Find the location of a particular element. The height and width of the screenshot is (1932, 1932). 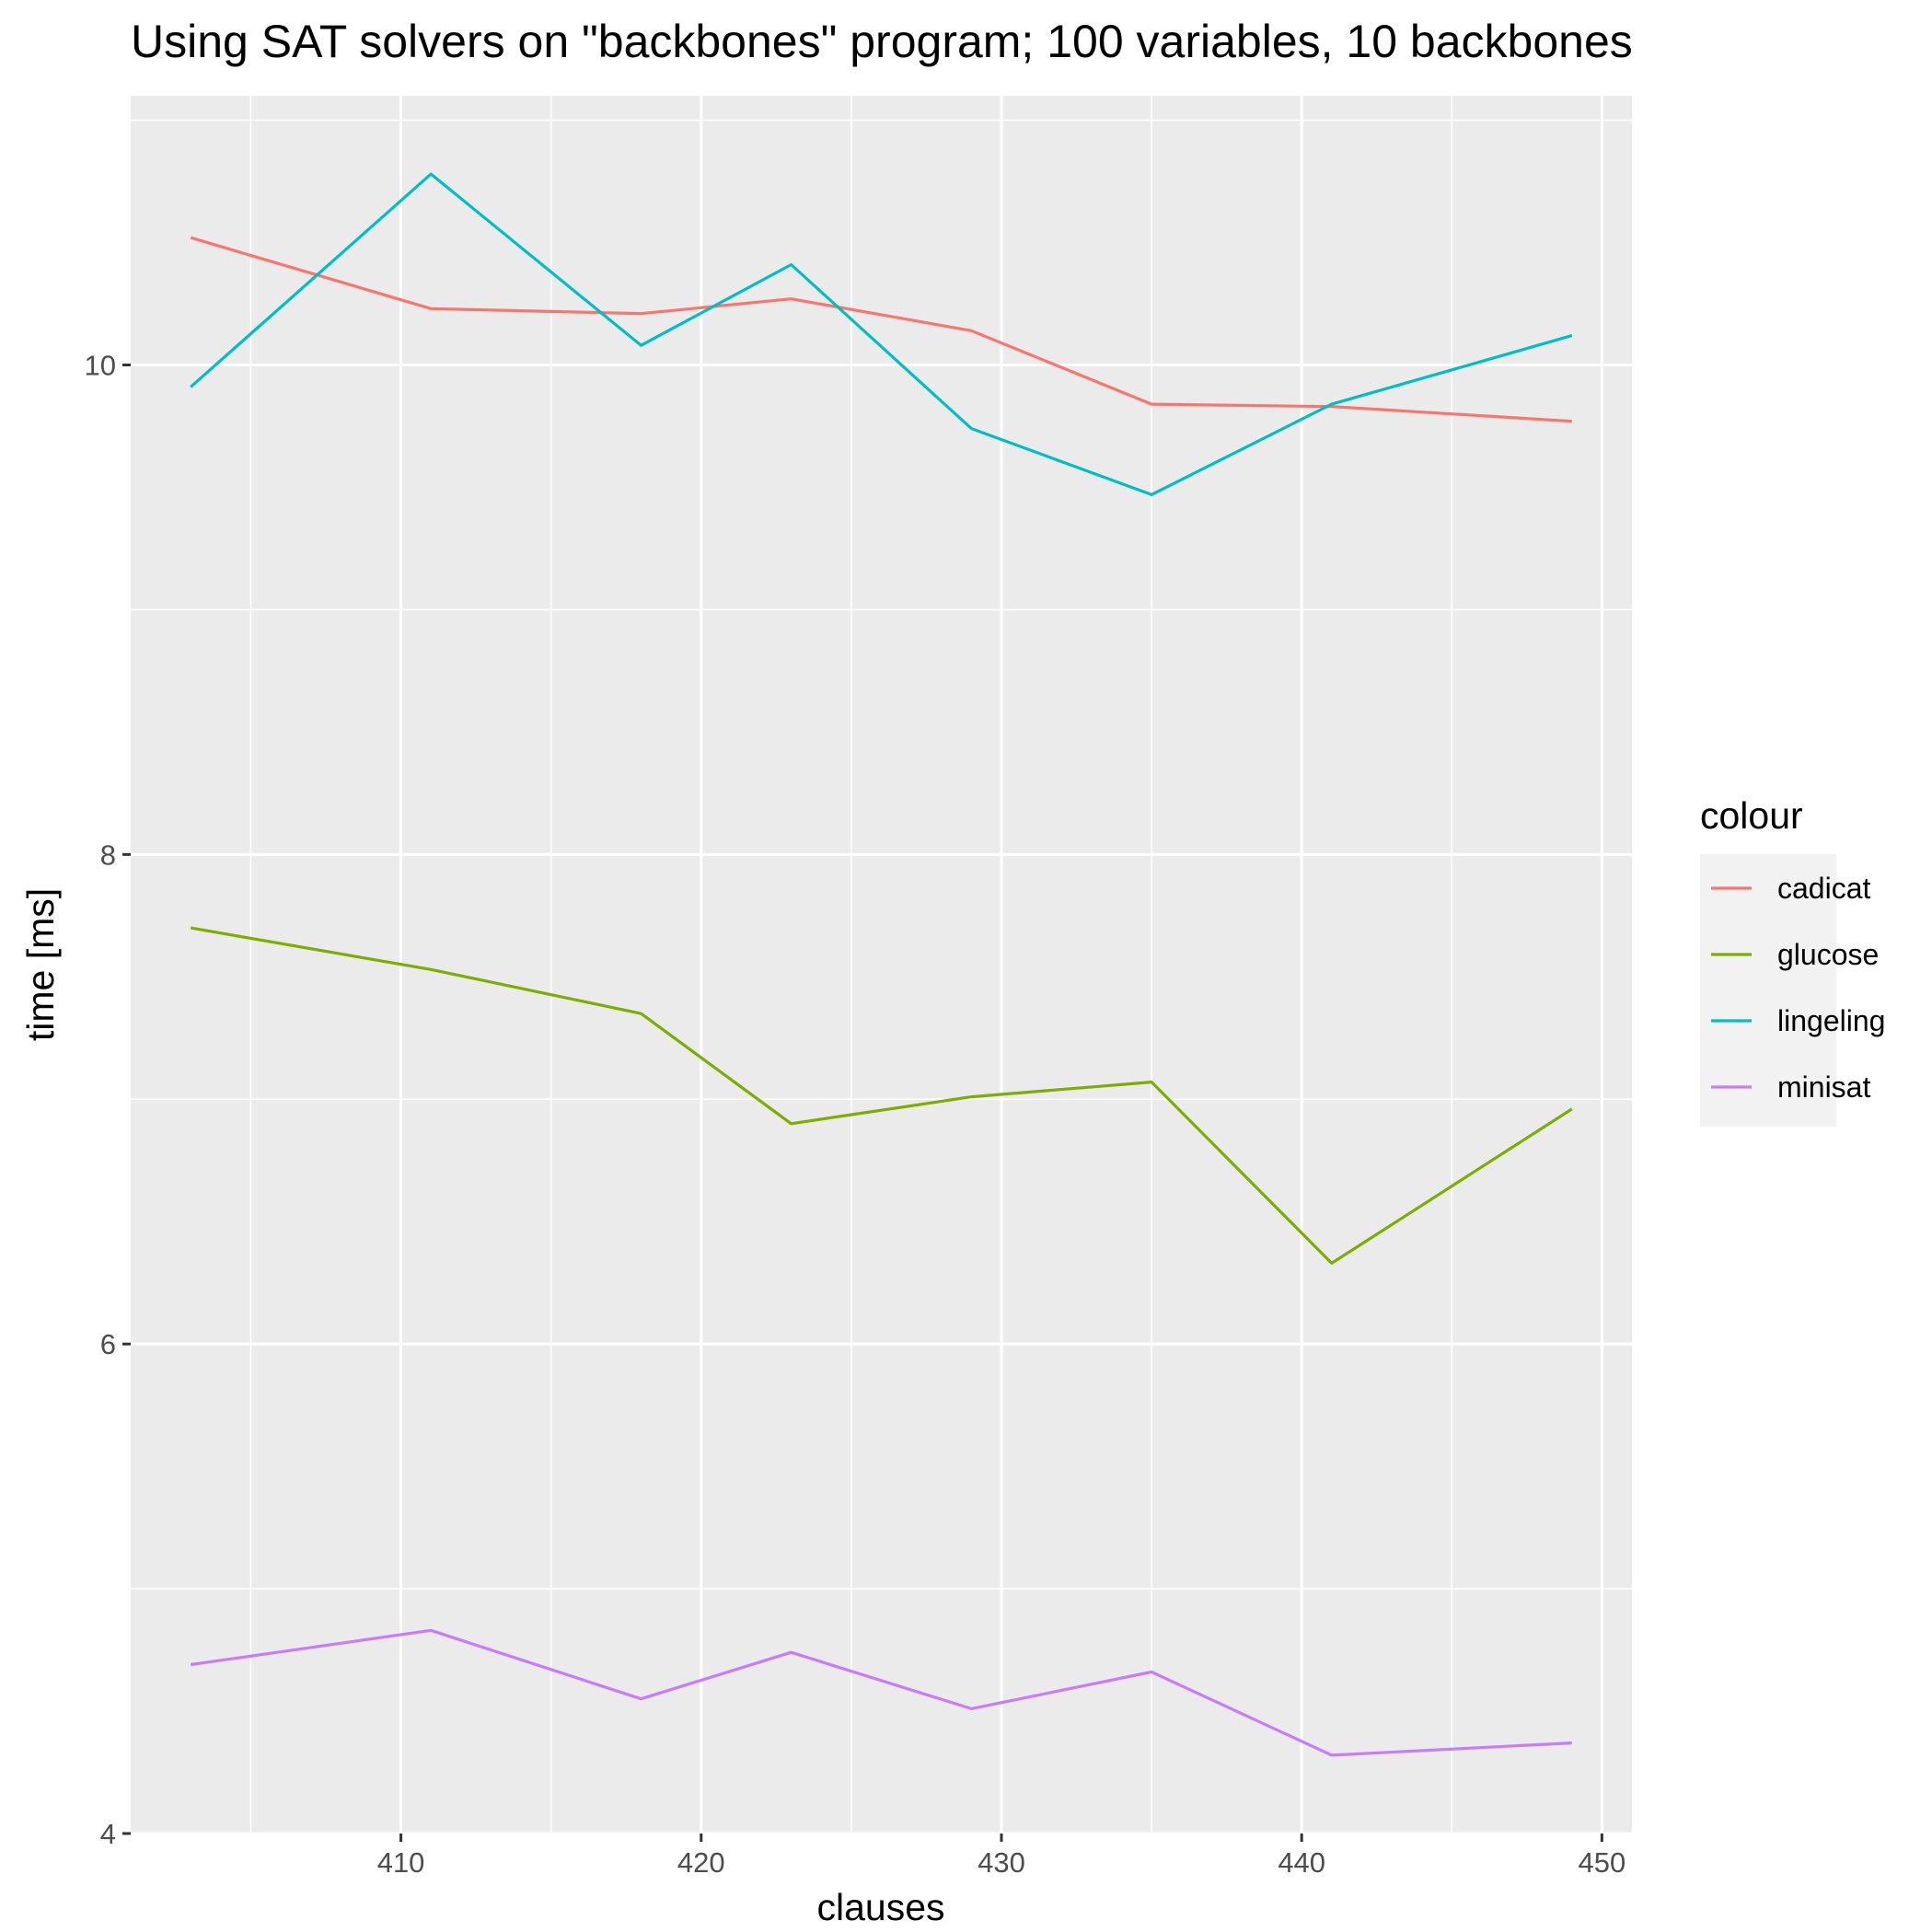

legend-key-background is located at coordinates (1768, 991).